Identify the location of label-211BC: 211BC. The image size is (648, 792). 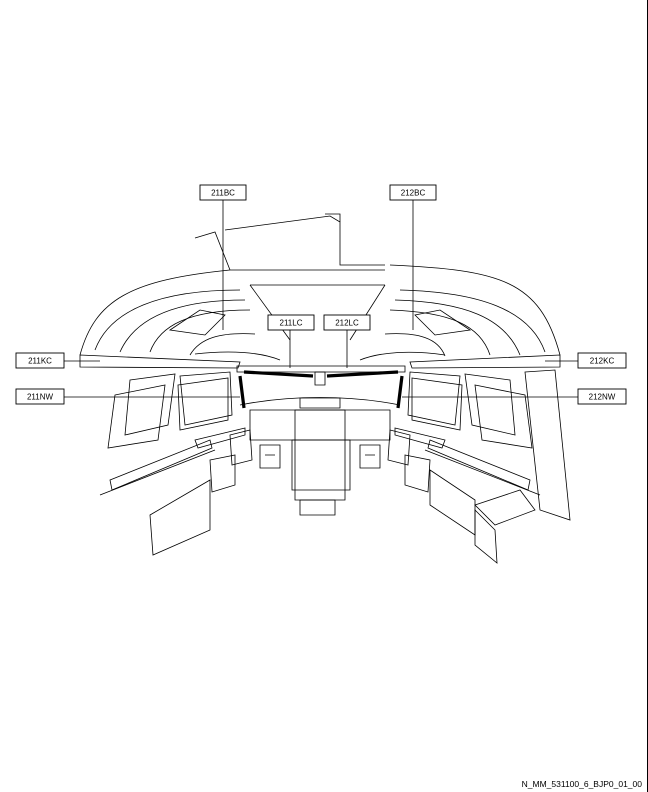
(223, 193).